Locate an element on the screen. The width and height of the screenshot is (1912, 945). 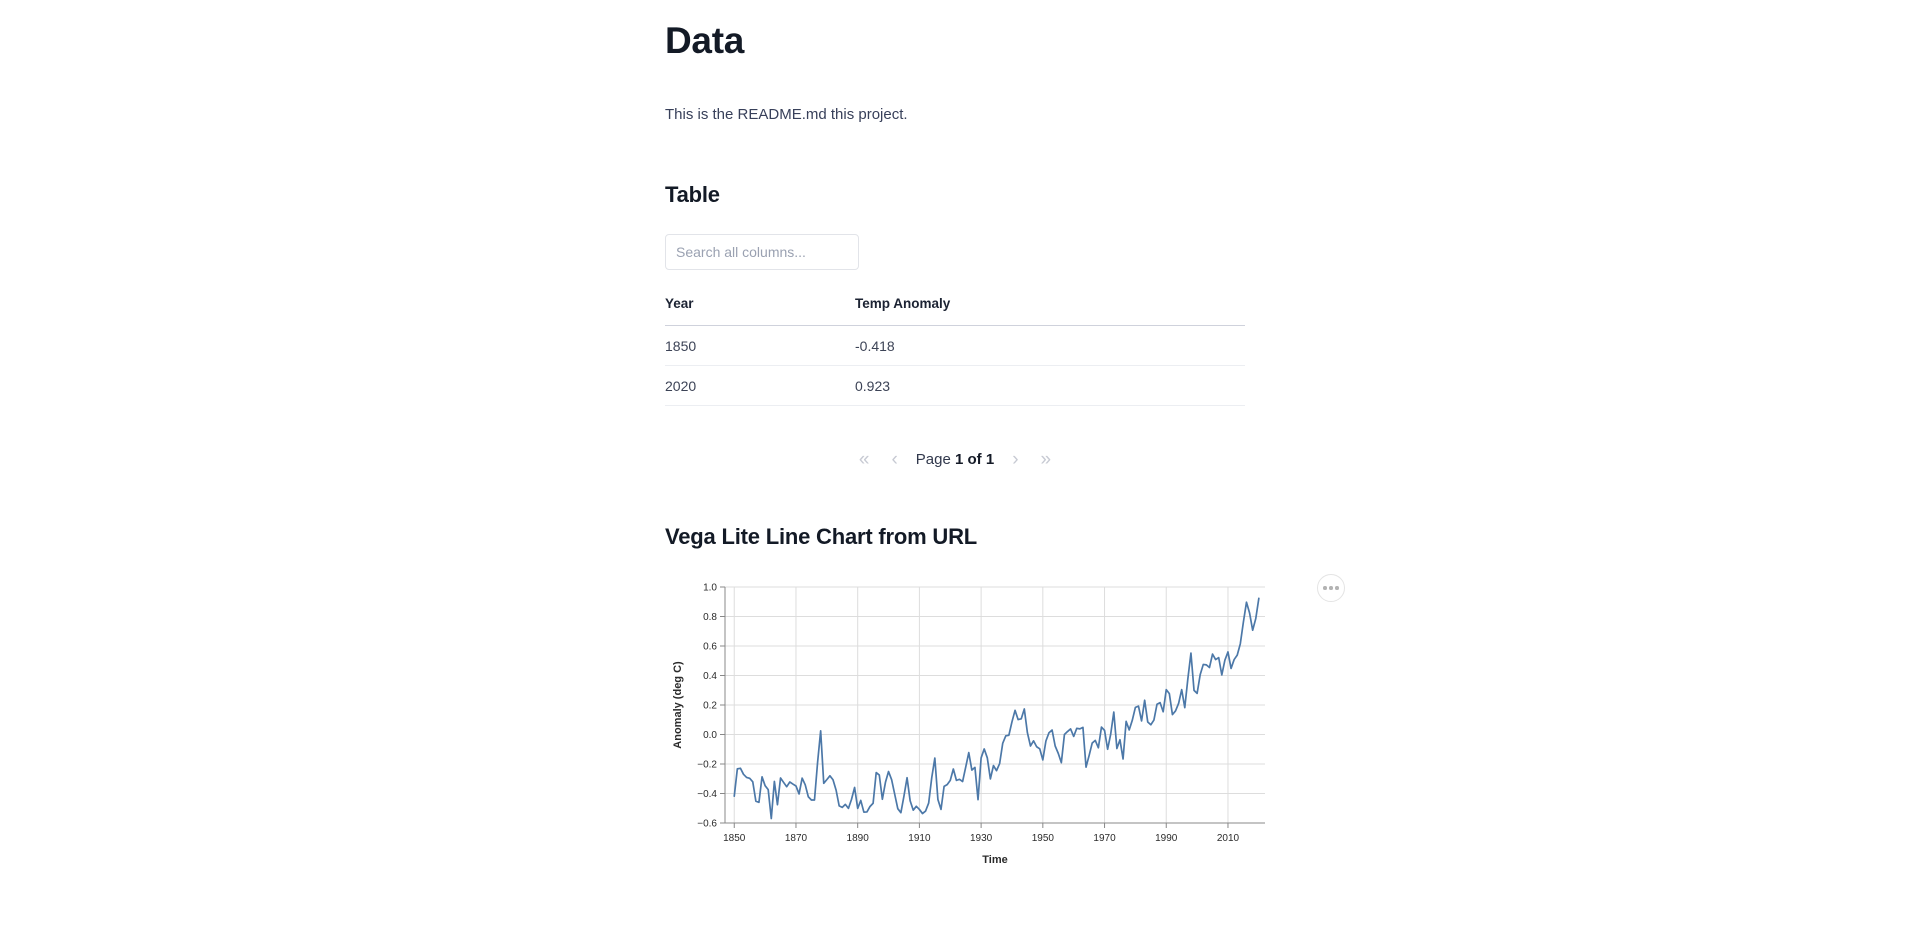
svg-text: 0.4 is located at coordinates (710, 676).